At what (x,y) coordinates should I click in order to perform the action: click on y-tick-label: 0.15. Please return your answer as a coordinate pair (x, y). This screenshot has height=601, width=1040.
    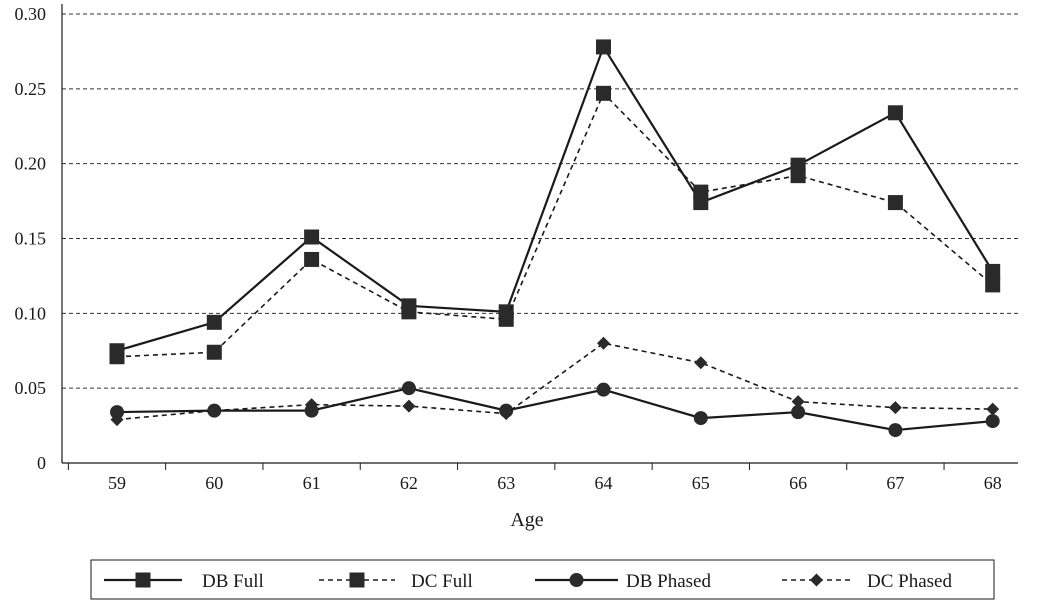
    Looking at the image, I should click on (31, 239).